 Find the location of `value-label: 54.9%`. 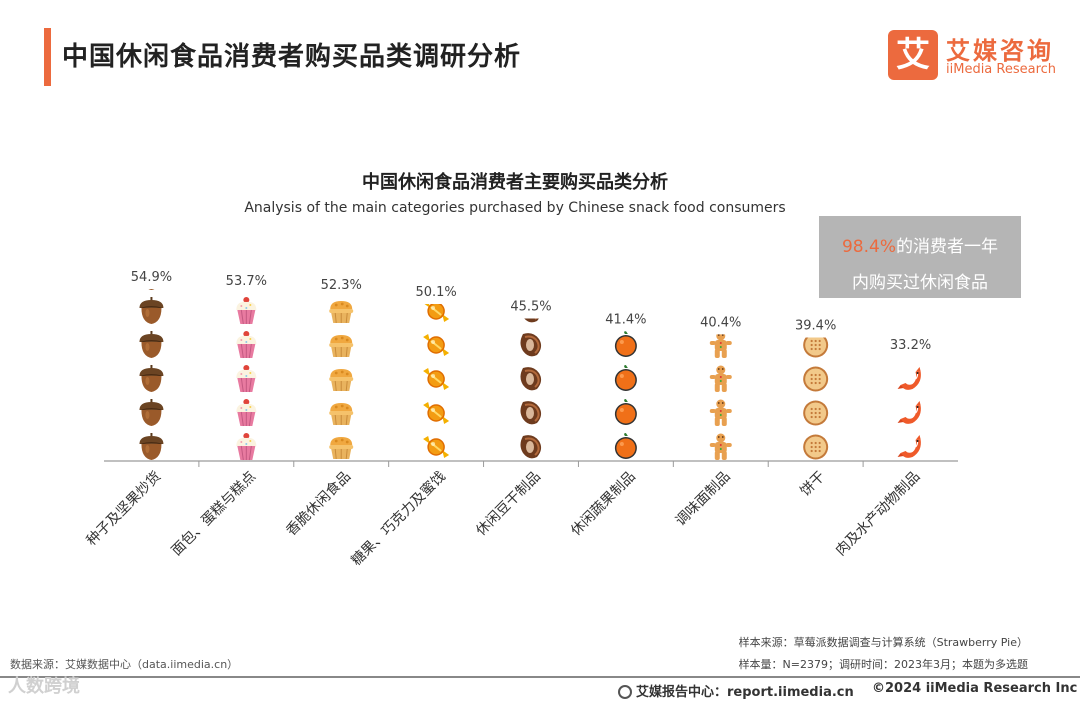

value-label: 54.9% is located at coordinates (151, 277).